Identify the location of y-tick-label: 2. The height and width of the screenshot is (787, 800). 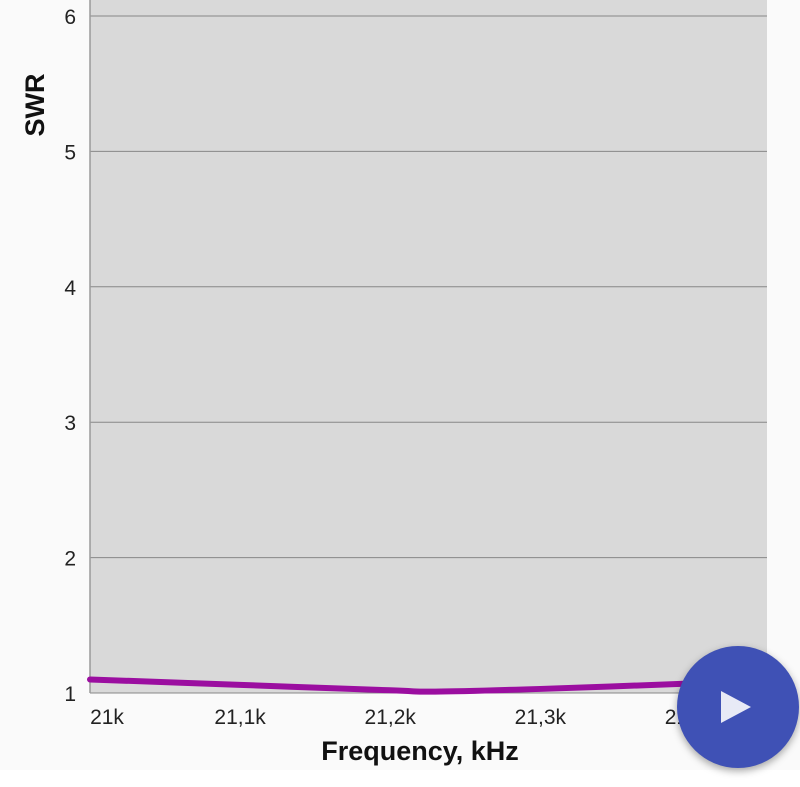
(70, 559).